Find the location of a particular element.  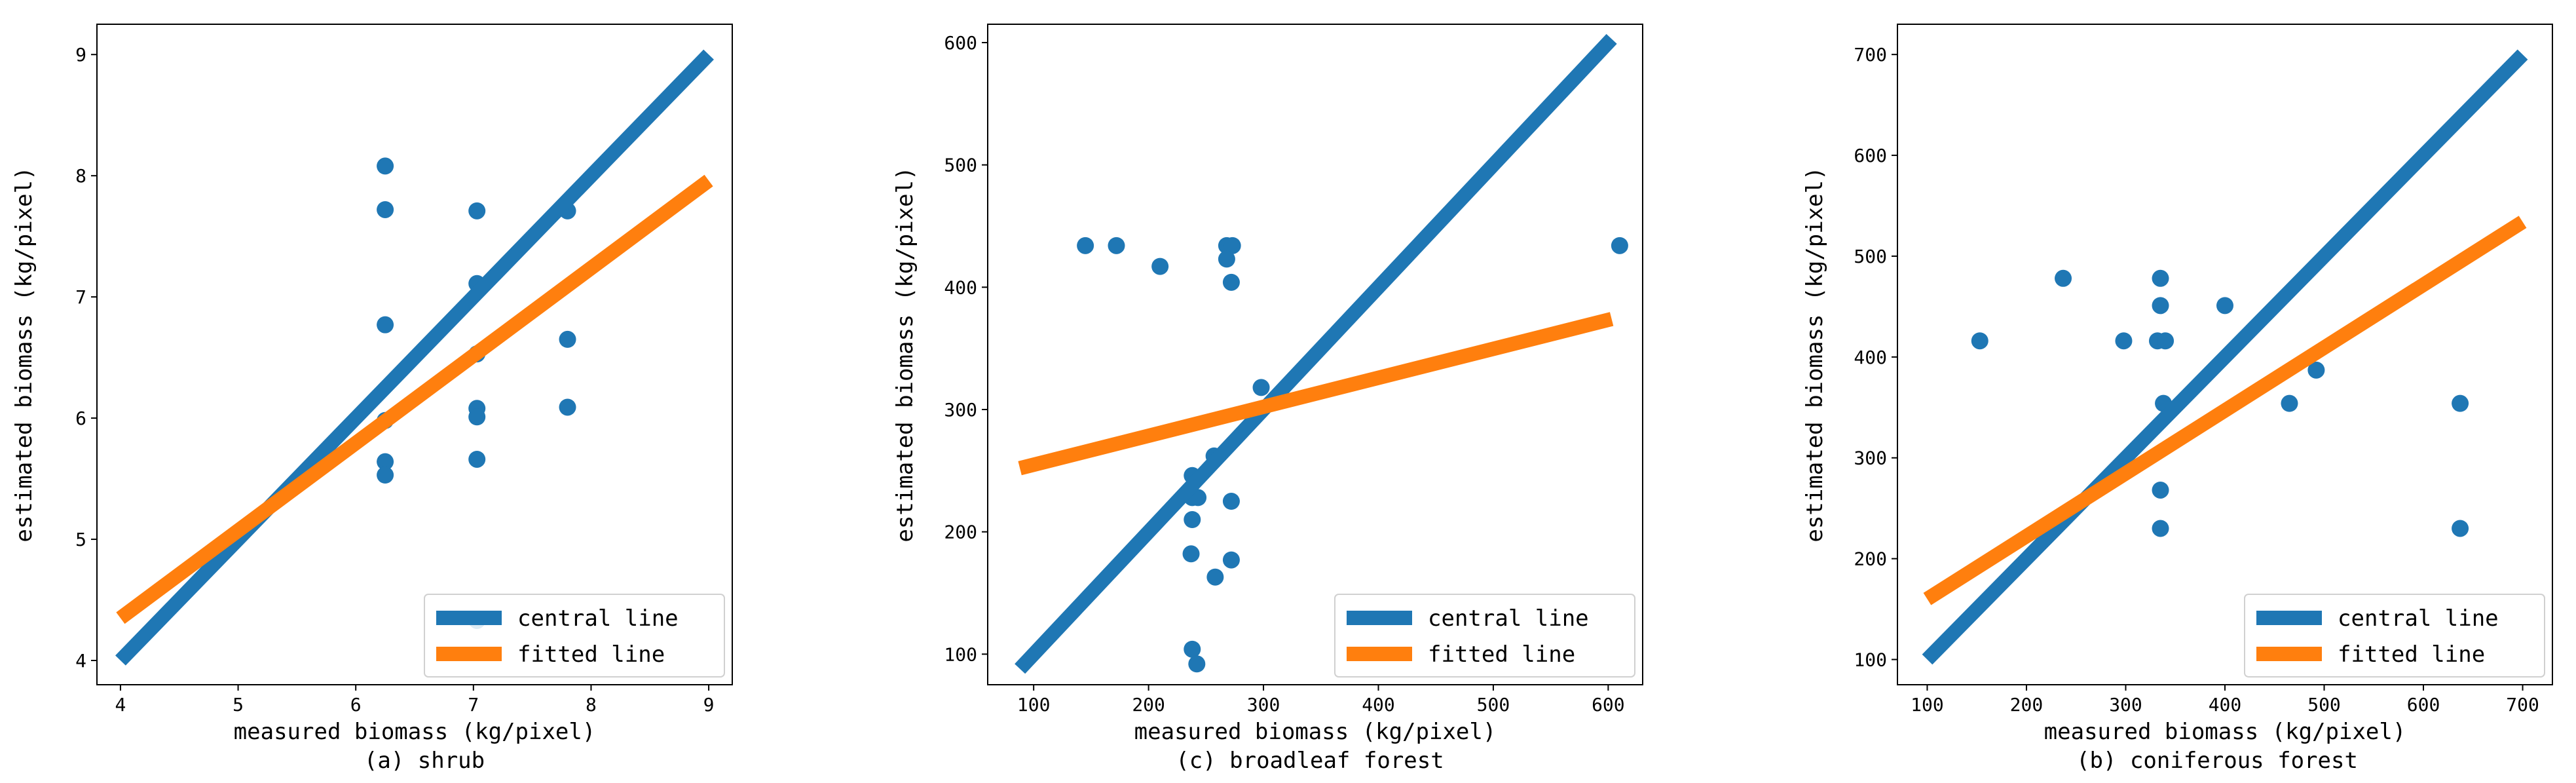

subplot-title: (c) broadleaf forest is located at coordinates (1310, 761).